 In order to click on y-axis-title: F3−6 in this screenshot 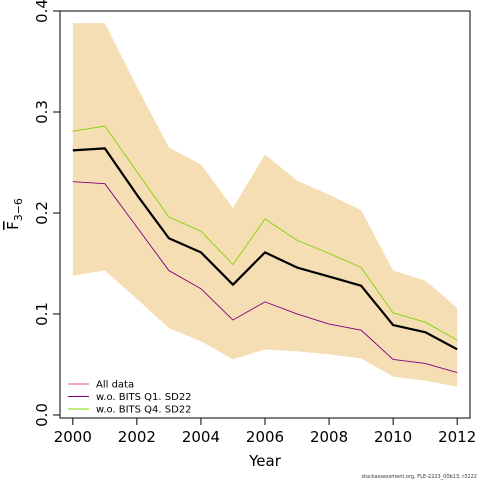, I will do `click(14, 214)`.